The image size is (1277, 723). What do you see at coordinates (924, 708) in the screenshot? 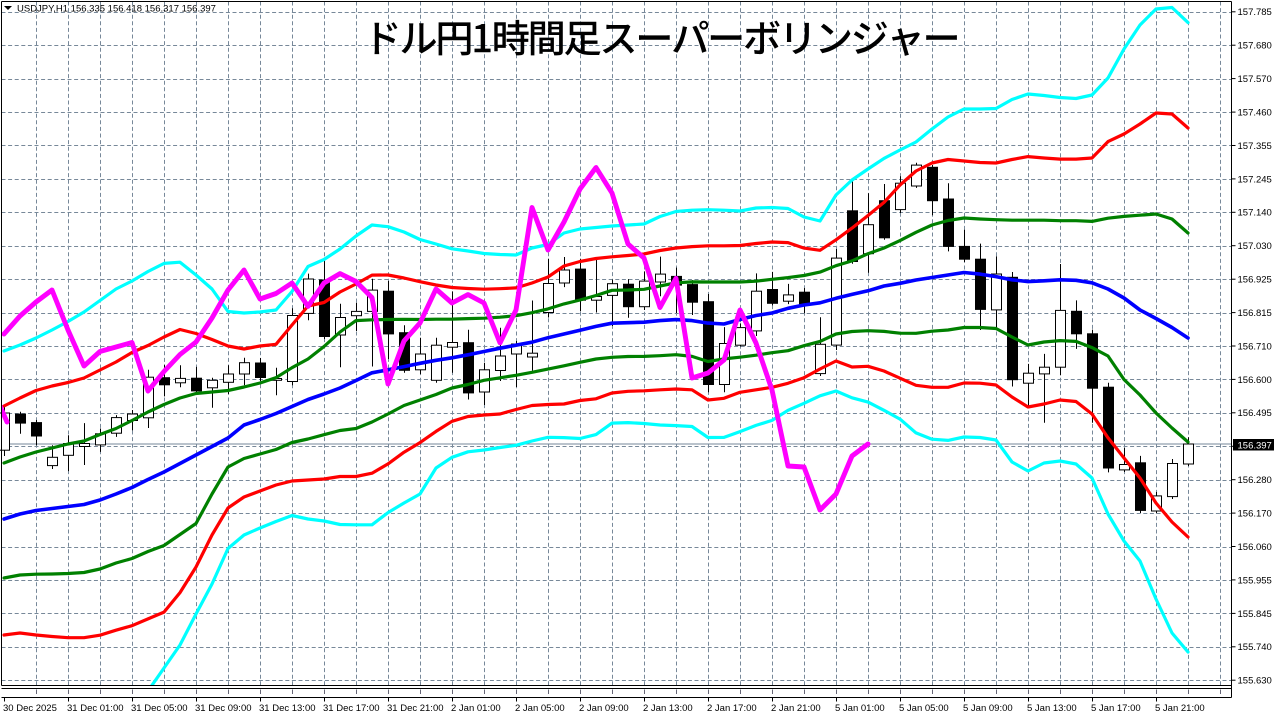
I see `svg-text: 5 Jan 05:00` at bounding box center [924, 708].